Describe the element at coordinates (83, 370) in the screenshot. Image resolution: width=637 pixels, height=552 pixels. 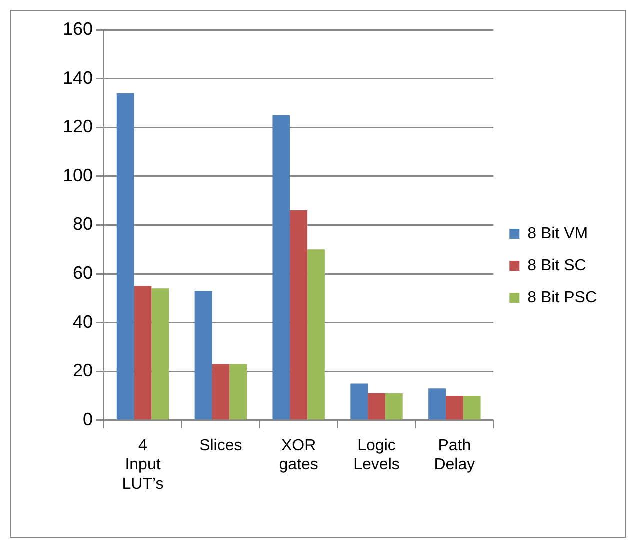
I see `y-tick-label: 20` at that location.